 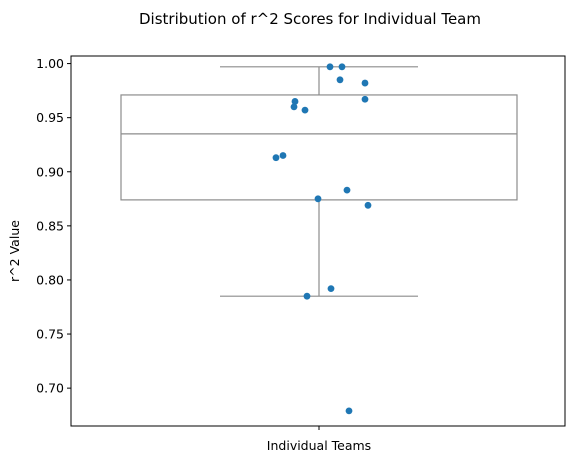 I want to click on y-tick-label: 0.90, so click(x=50, y=171).